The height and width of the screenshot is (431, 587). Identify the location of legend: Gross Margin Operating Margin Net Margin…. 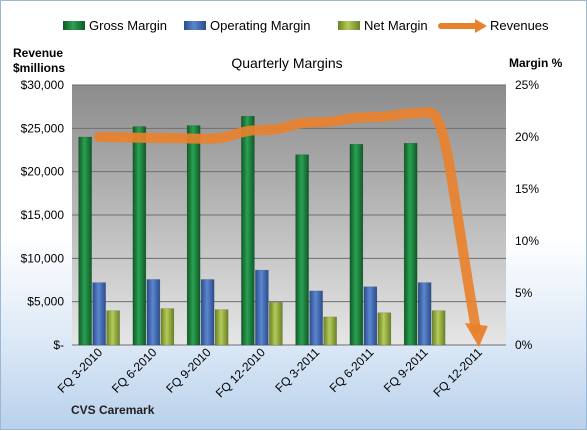
(306, 25).